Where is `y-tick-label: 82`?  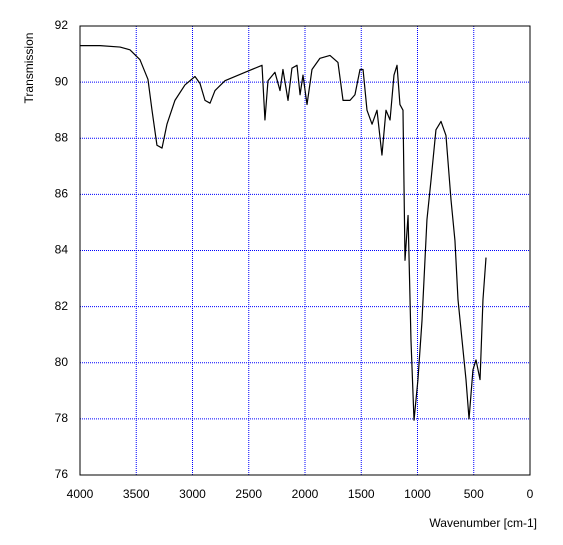
y-tick-label: 82 is located at coordinates (62, 306).